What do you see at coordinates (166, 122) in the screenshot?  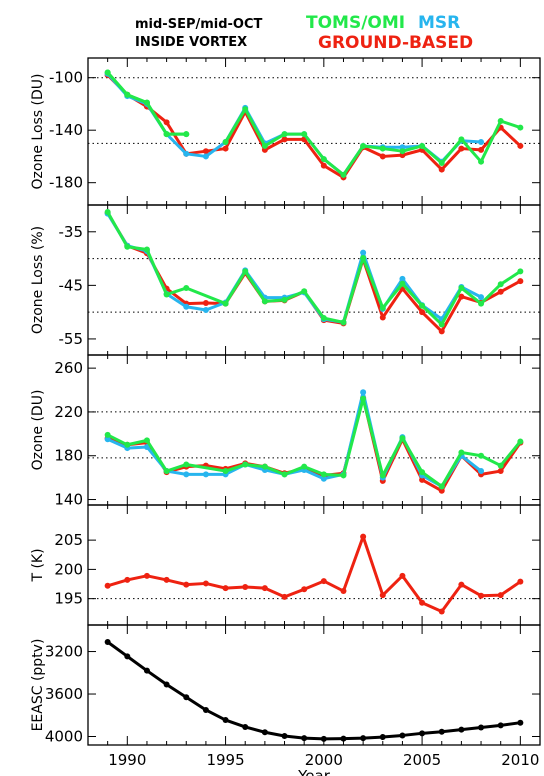 I see `panel-1-ground-point-1992` at bounding box center [166, 122].